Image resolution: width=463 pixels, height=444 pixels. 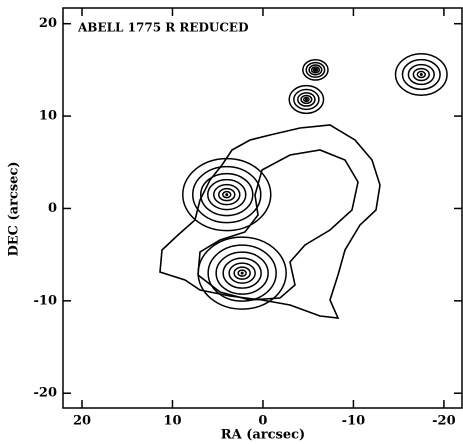 What do you see at coordinates (278, 225) in the screenshot?
I see `outer-contour` at bounding box center [278, 225].